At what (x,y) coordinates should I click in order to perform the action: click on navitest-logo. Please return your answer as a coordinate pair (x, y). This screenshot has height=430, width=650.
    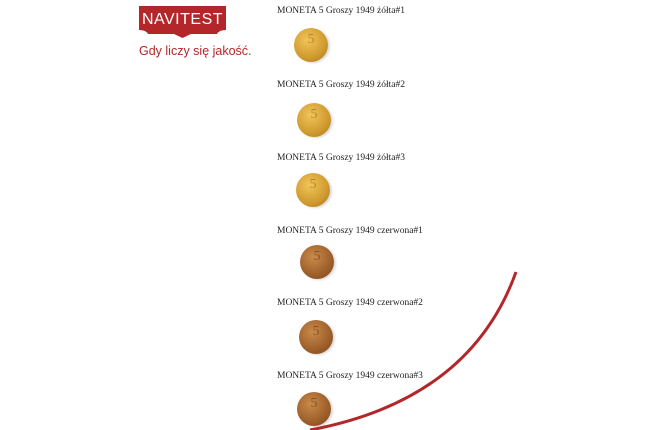
    Looking at the image, I should click on (182, 22).